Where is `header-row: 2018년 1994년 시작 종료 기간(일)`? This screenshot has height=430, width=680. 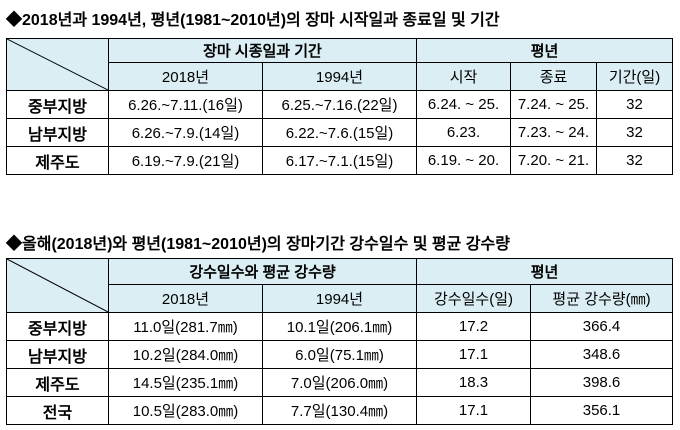 header-row: 2018년 1994년 시작 종료 기간(일) is located at coordinates (340, 76).